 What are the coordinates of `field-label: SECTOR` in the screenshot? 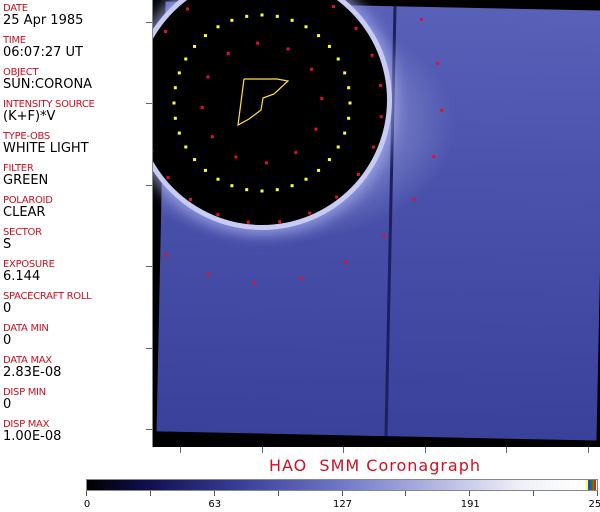 It's located at (22, 232).